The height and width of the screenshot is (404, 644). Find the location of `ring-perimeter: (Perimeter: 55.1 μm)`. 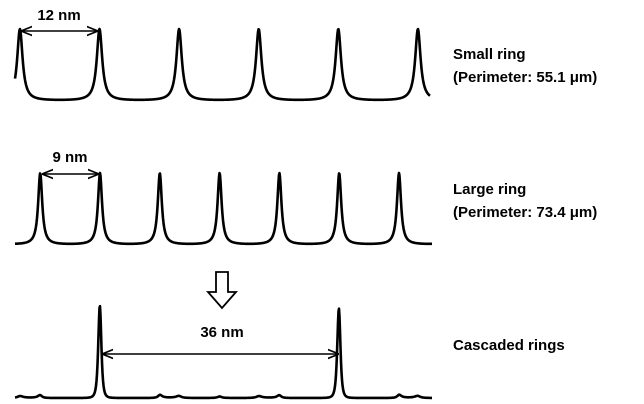

ring-perimeter: (Perimeter: 55.1 μm) is located at coordinates (525, 77).